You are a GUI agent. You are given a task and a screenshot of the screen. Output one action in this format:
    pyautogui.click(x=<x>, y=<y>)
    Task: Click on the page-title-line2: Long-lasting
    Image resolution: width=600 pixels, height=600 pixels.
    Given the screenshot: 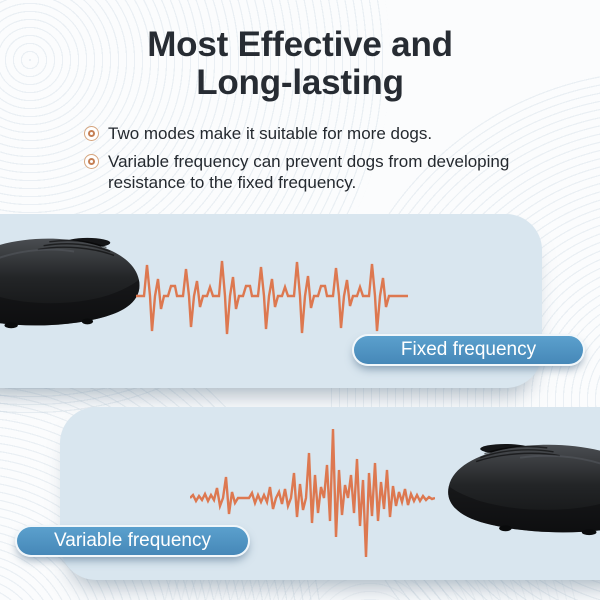 What is the action you would take?
    pyautogui.click(x=300, y=82)
    